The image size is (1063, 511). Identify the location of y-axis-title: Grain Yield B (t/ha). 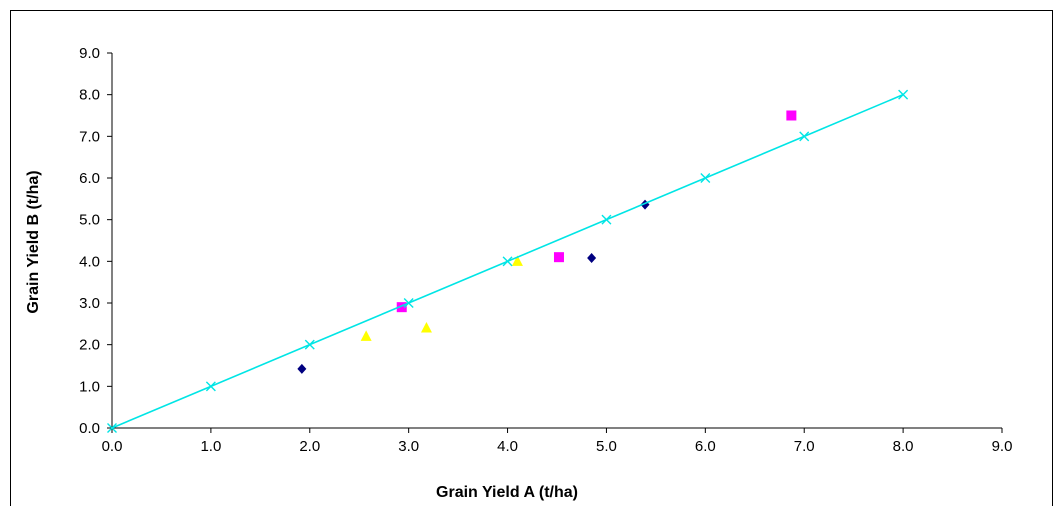
(33, 241).